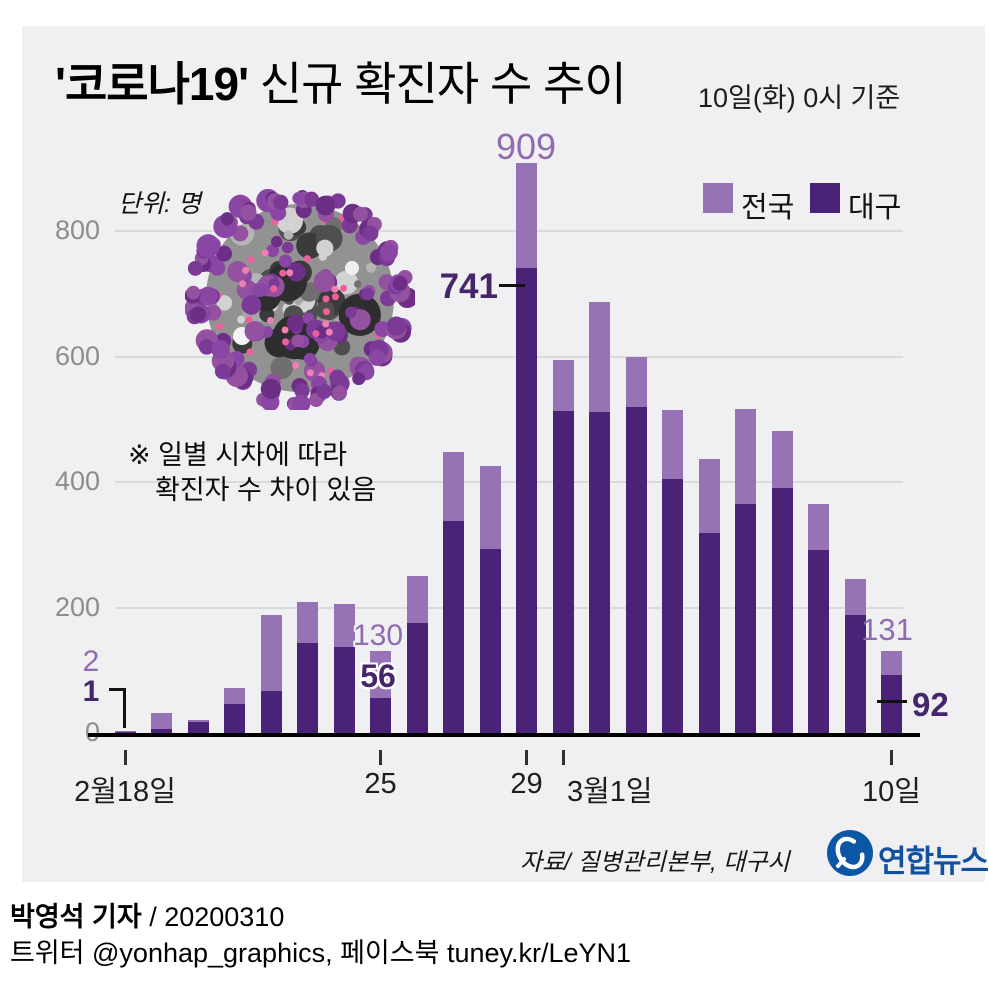 The width and height of the screenshot is (989, 995). What do you see at coordinates (490, 641) in the screenshot?
I see `bar-daegu-2월28일` at bounding box center [490, 641].